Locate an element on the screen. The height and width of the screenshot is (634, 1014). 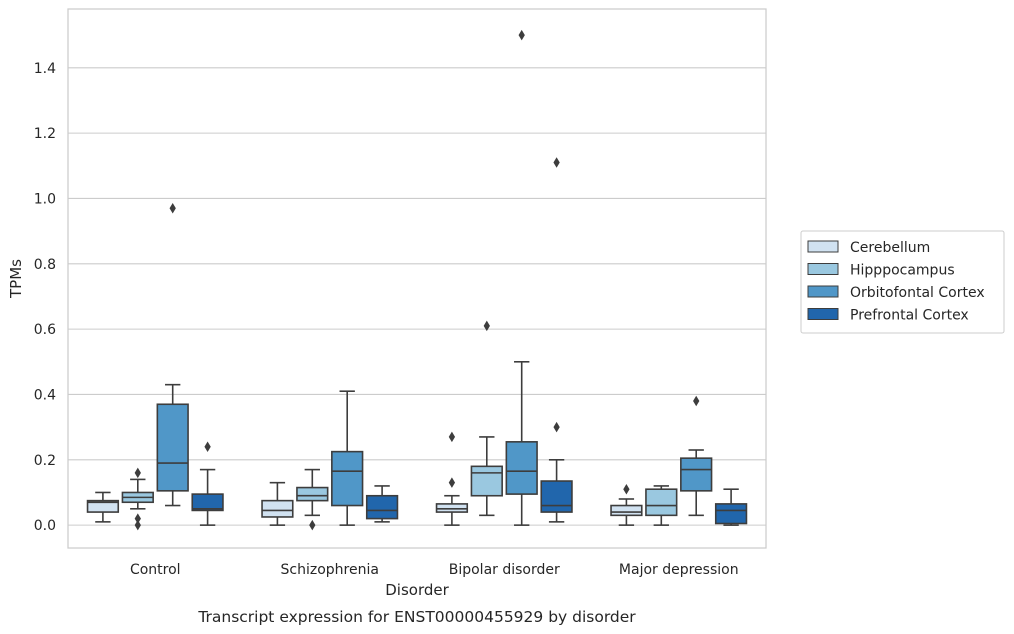
y-tick-label: 0.6 is located at coordinates (45, 330).